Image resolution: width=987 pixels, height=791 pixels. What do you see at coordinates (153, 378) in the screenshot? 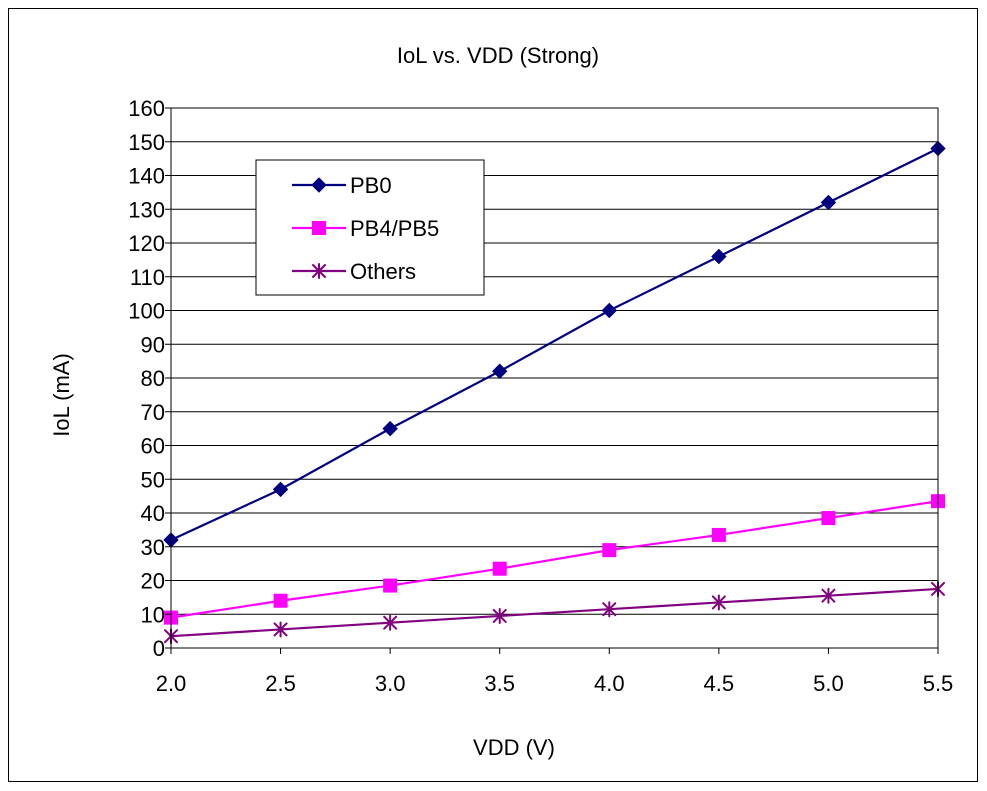
I see `y-tick-label: 80` at bounding box center [153, 378].